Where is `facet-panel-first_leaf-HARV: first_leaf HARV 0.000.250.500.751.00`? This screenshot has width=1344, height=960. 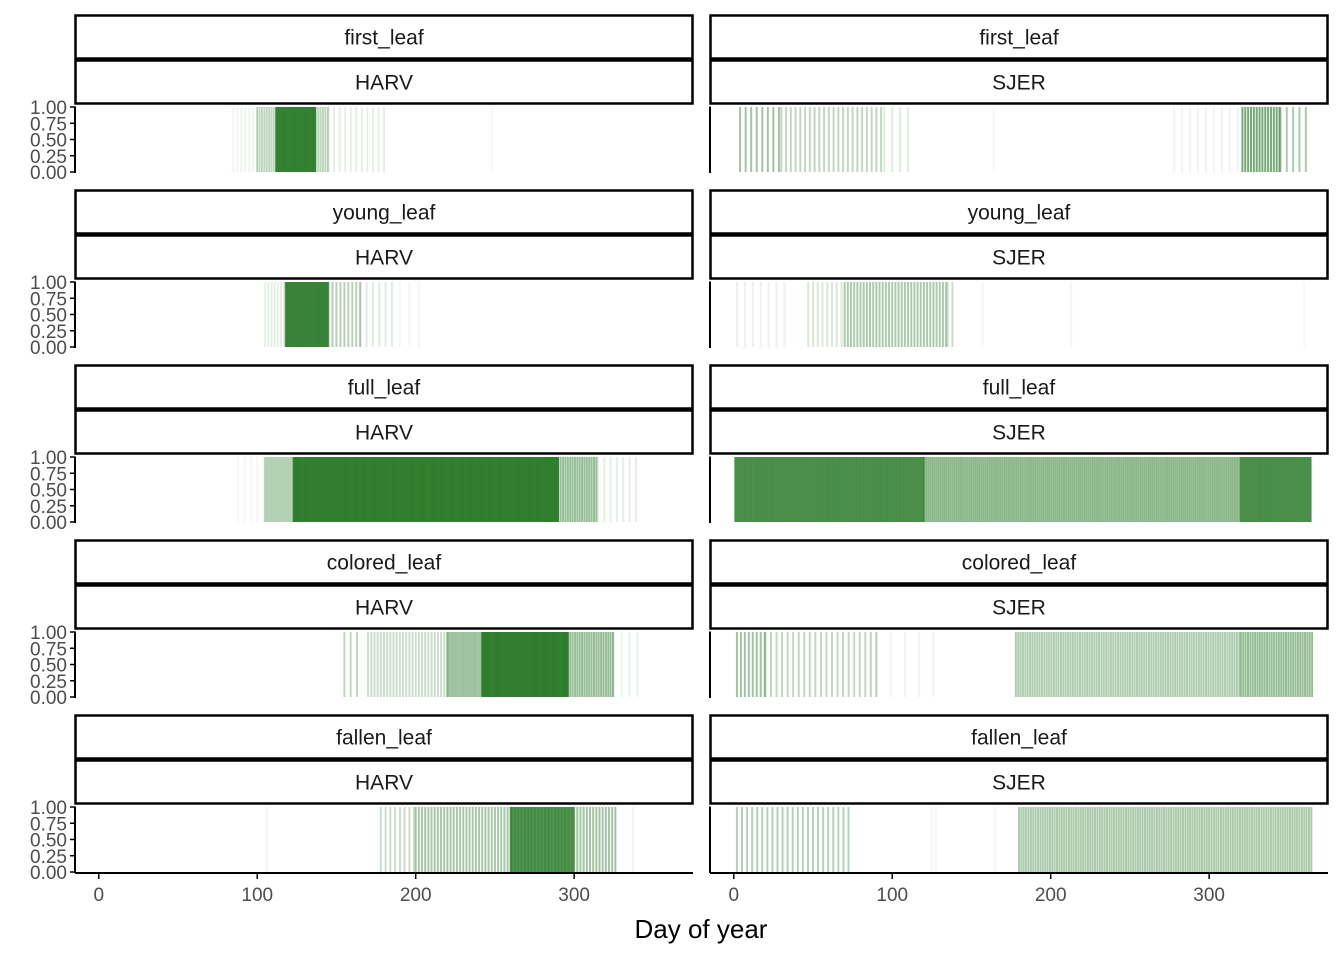
facet-panel-first_leaf-HARV: first_leaf HARV 0.000.250.500.751.00 is located at coordinates (362, 99).